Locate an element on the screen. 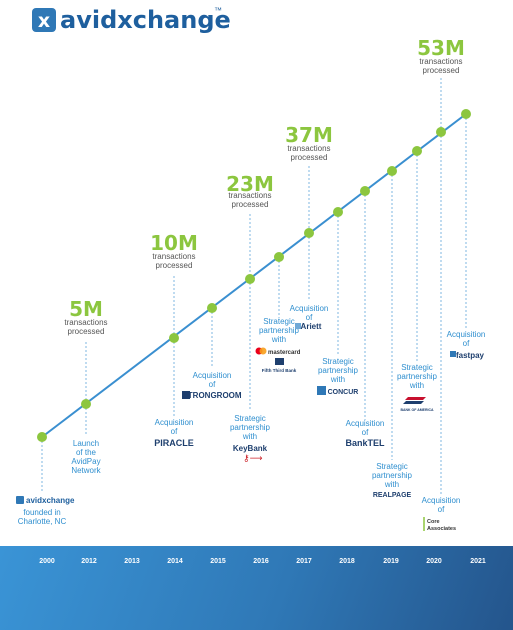 Image resolution: width=513 pixels, height=630 pixels. event-launch-avidpay: Launch of the AvidPay Network is located at coordinates (86, 457).